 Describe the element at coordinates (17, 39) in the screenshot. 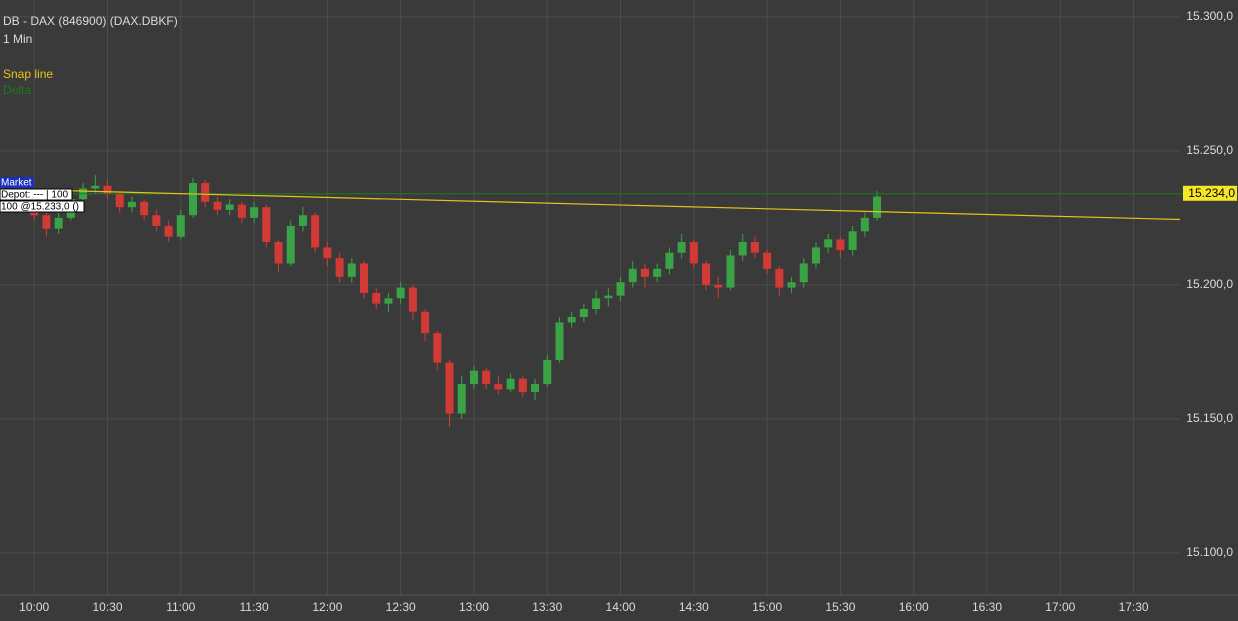

I see `chart-subtitle: 1 Min` at that location.